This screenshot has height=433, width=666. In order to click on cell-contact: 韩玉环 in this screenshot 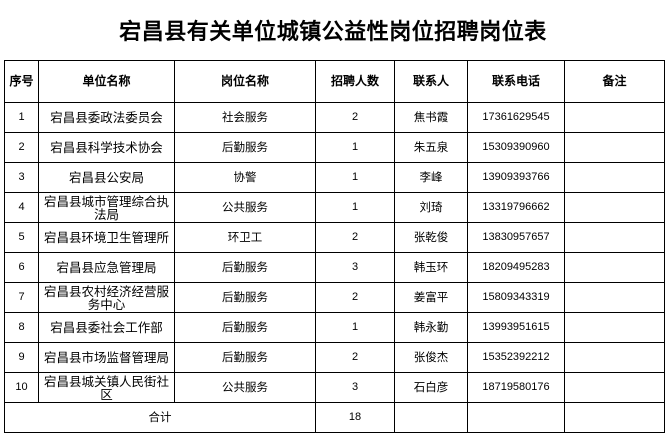, I will do `click(431, 267)`.